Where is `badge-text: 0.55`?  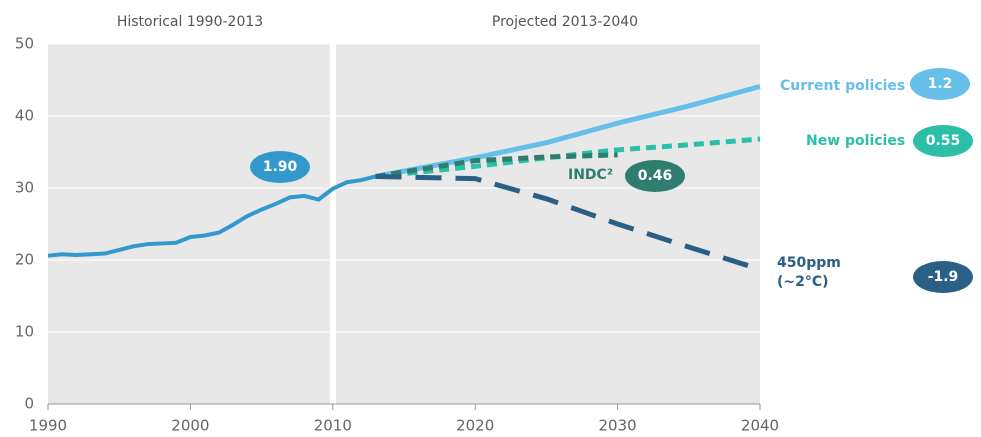
badge-text: 0.55 is located at coordinates (943, 141).